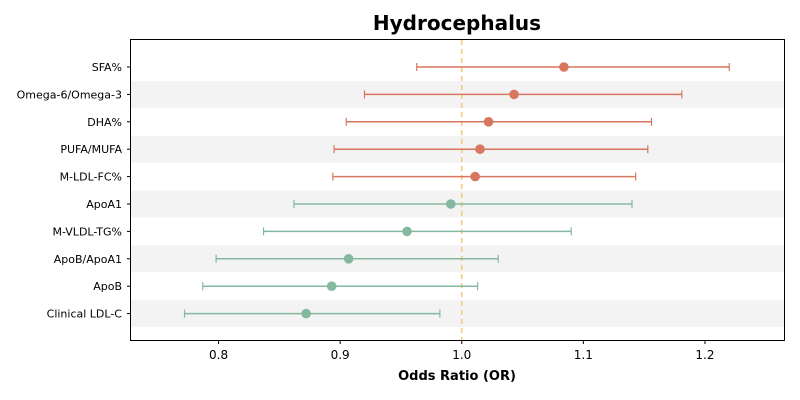  What do you see at coordinates (91, 149) in the screenshot?
I see `y-tick-label: PUFA/MUFA` at bounding box center [91, 149].